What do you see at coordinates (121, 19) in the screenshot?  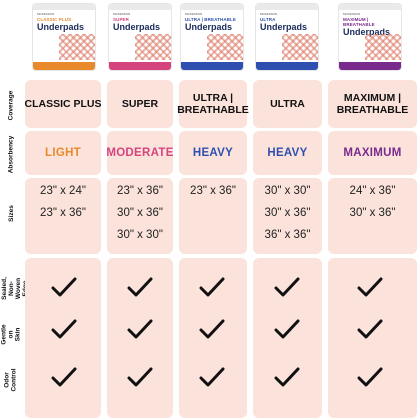 I see `package-line: SUPER` at bounding box center [121, 19].